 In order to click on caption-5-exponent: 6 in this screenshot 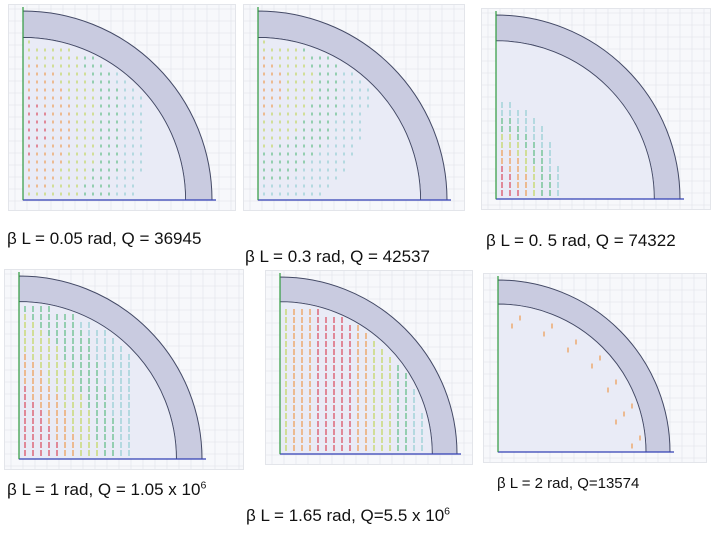, I will do `click(447, 511)`.